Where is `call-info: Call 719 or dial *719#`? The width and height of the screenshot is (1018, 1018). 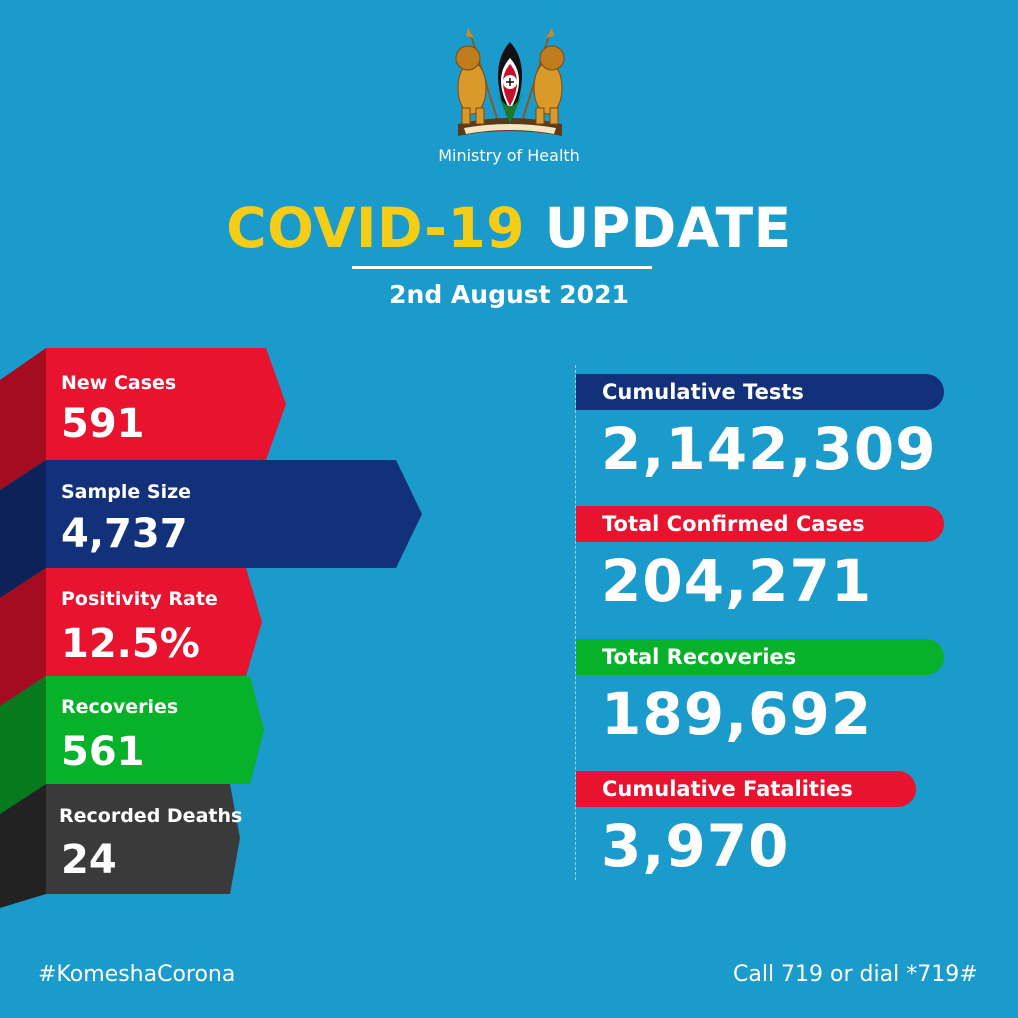
call-info: Call 719 or dial *719# is located at coordinates (855, 974).